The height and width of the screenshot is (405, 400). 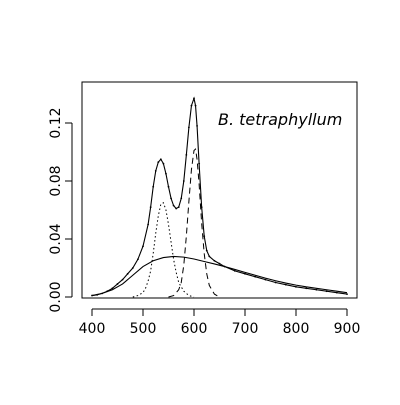 I want to click on series-2-solid, so click(x=219, y=276).